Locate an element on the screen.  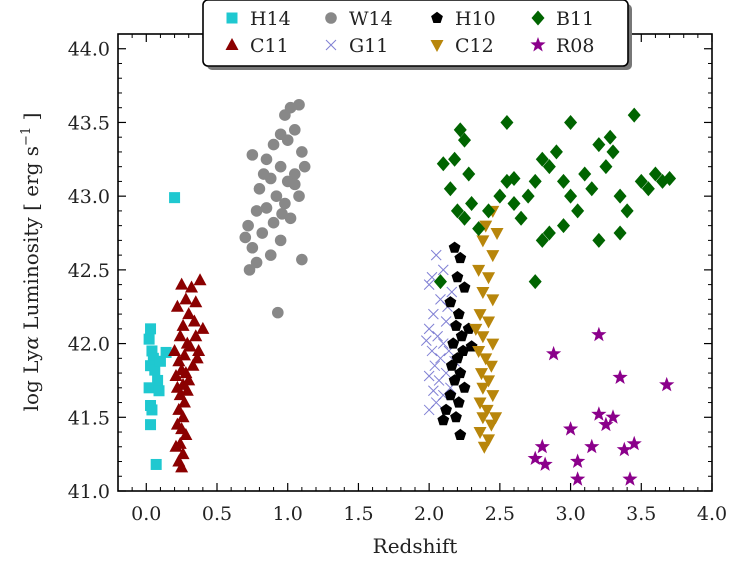
series-c12 is located at coordinates (486, 329).